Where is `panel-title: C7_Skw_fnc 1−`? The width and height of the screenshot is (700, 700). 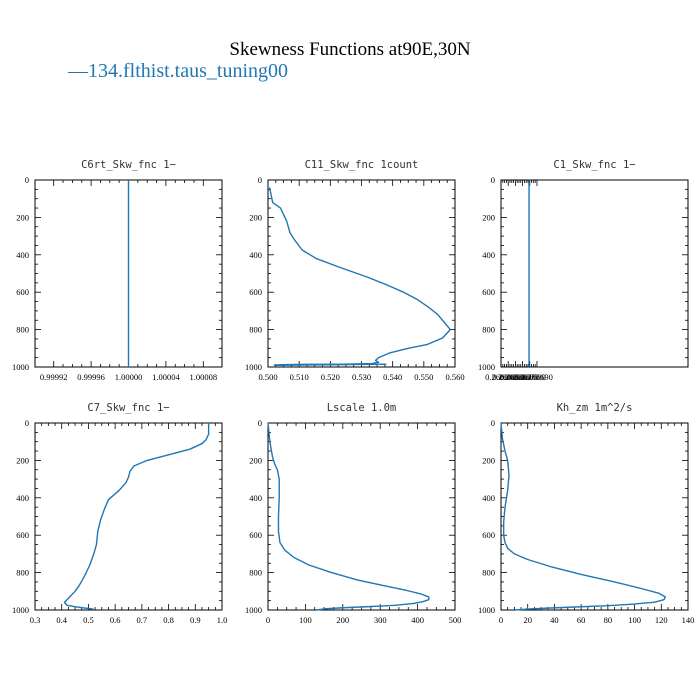
panel-title: C7_Skw_fnc 1− is located at coordinates (128, 408).